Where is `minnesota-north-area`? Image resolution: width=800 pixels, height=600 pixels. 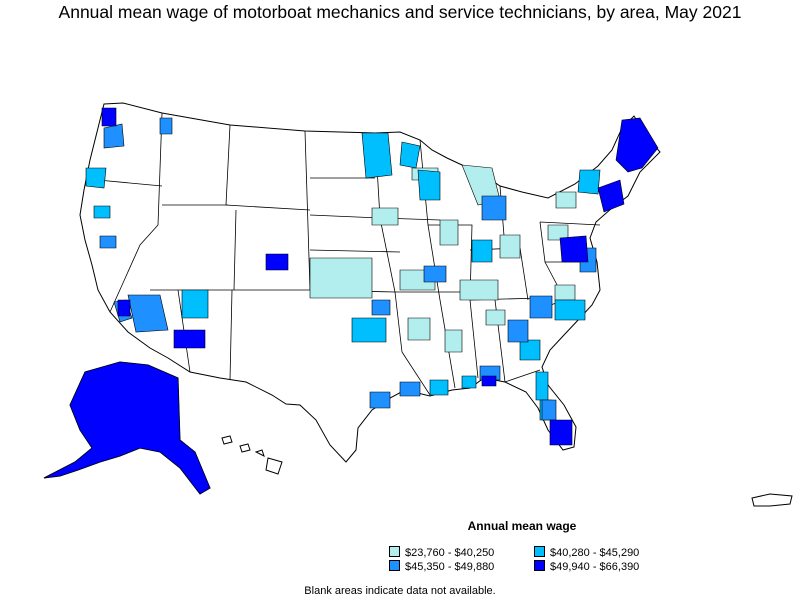 minnesota-north-area is located at coordinates (377, 155).